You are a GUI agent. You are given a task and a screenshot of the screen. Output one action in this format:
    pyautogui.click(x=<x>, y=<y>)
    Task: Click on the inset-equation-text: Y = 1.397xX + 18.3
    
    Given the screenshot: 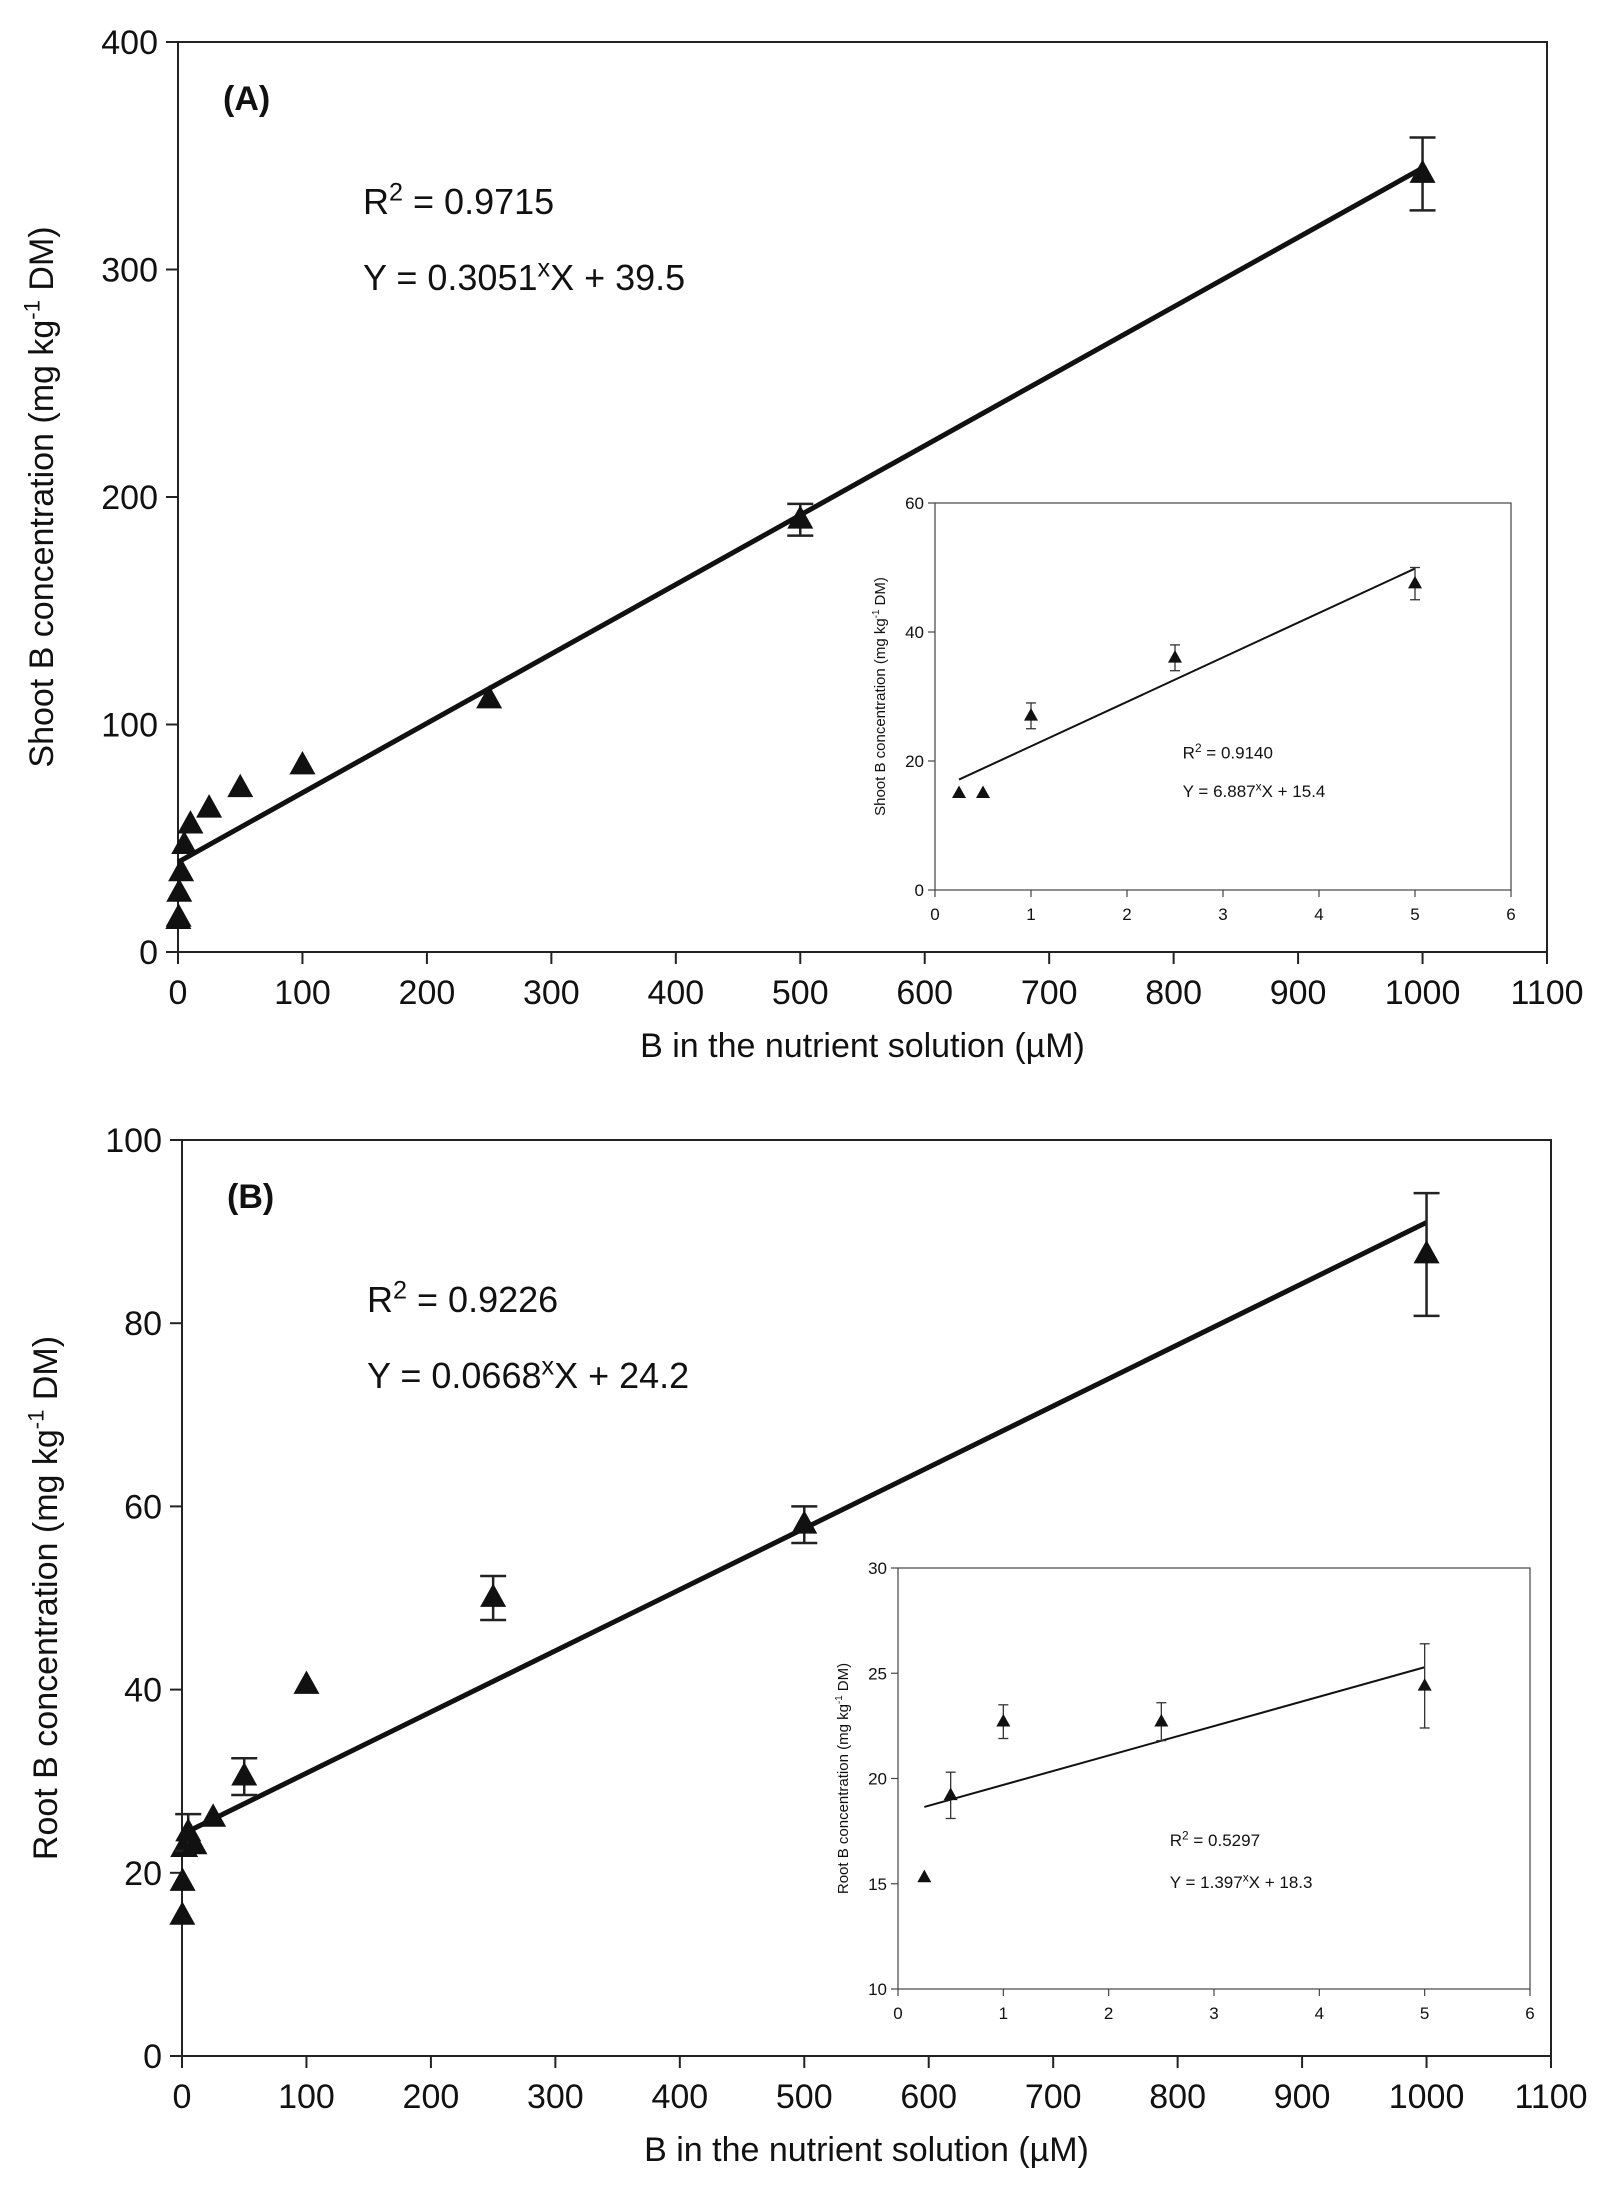 What is the action you would take?
    pyautogui.click(x=1241, y=1881)
    